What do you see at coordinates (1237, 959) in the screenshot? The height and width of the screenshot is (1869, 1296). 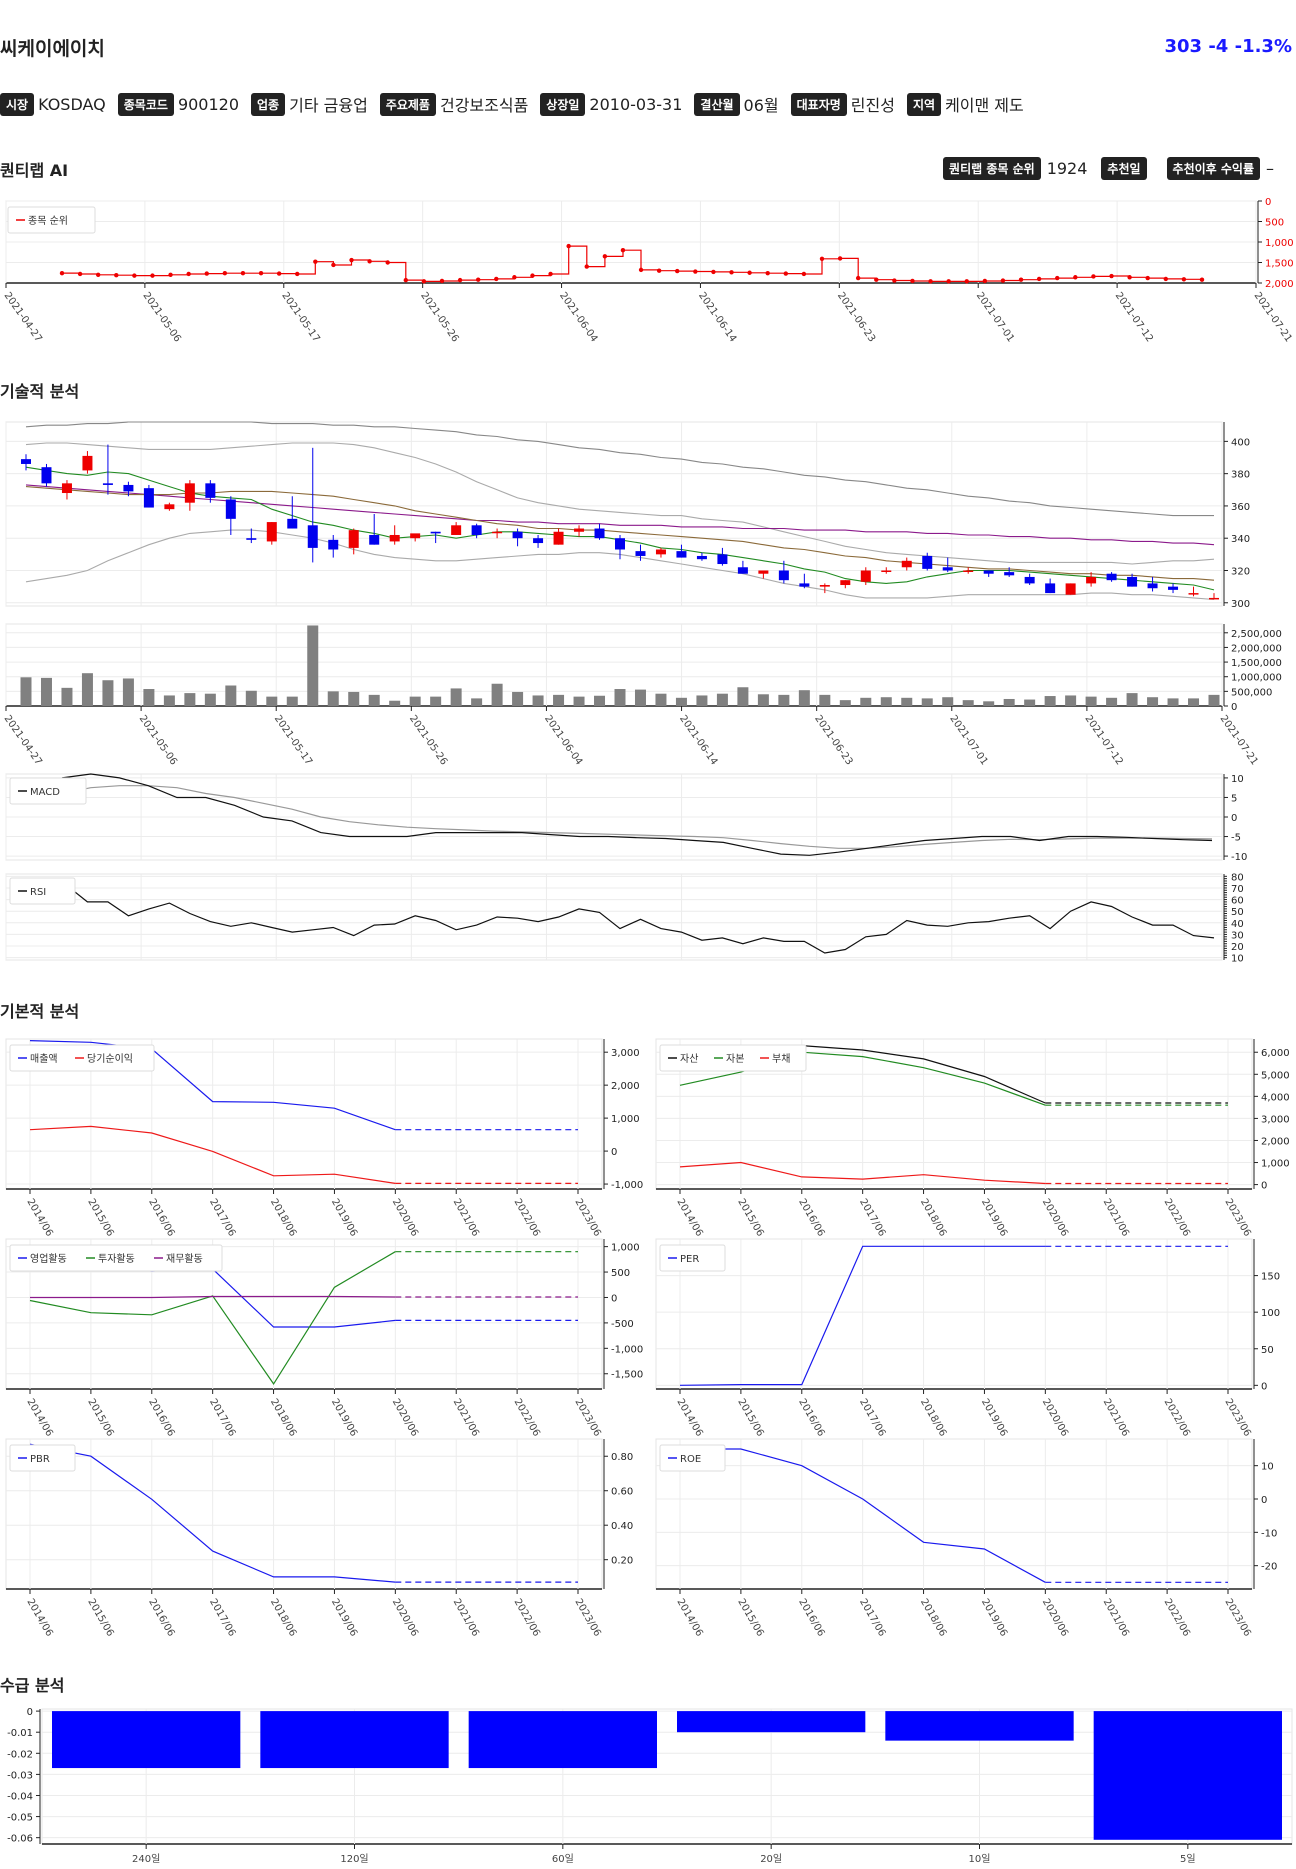 I see `y-tick-label: 10` at bounding box center [1237, 959].